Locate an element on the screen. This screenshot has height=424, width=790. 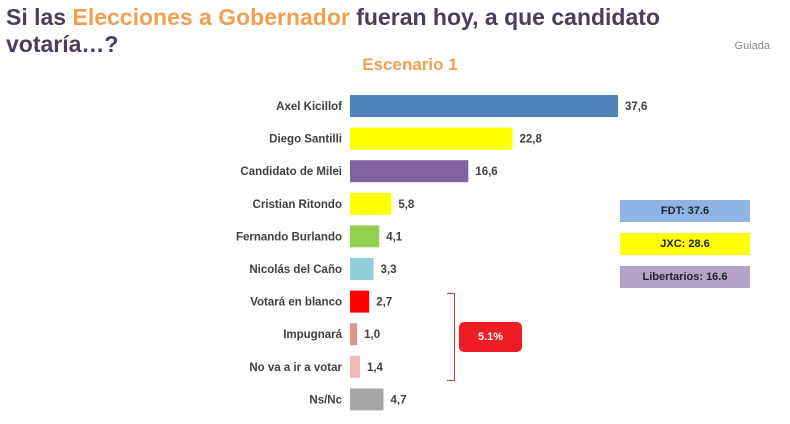
category-label: Ns/Nc is located at coordinates (325, 400).